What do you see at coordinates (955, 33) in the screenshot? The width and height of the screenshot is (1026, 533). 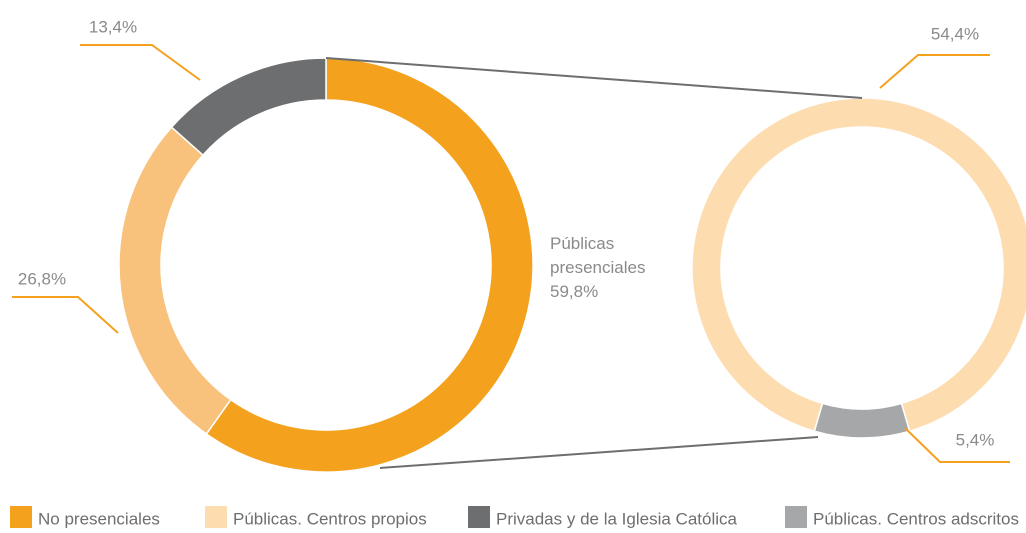 I see `value-label: 54,4%` at bounding box center [955, 33].